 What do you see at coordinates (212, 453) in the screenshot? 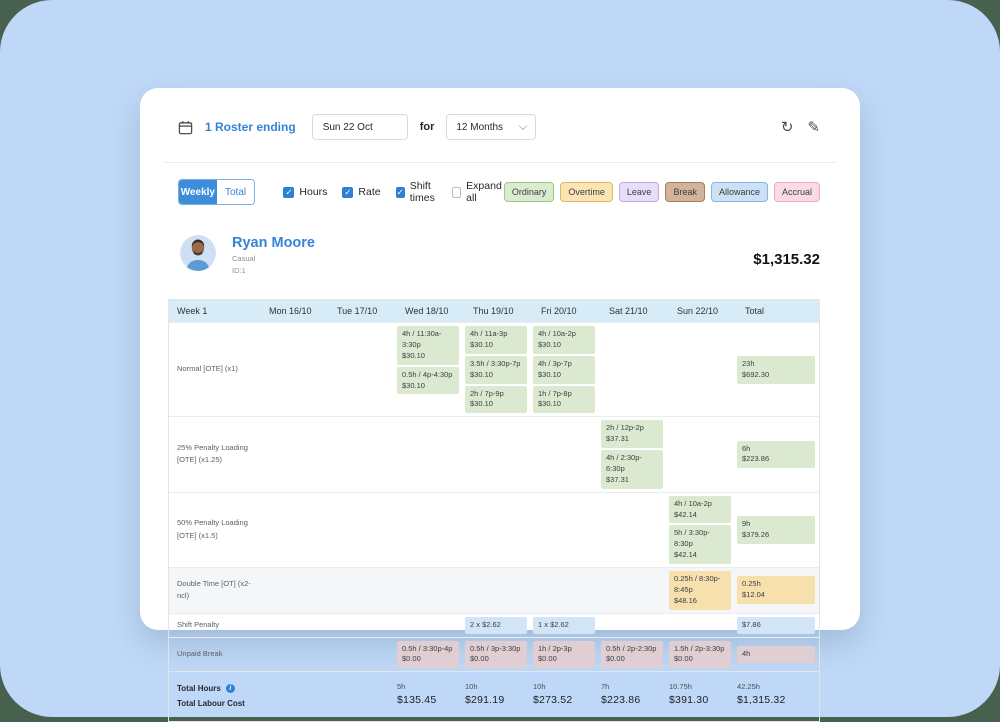
I see `row-label: 25% Penalty Loading [OTE] (x1.25)` at bounding box center [212, 453].